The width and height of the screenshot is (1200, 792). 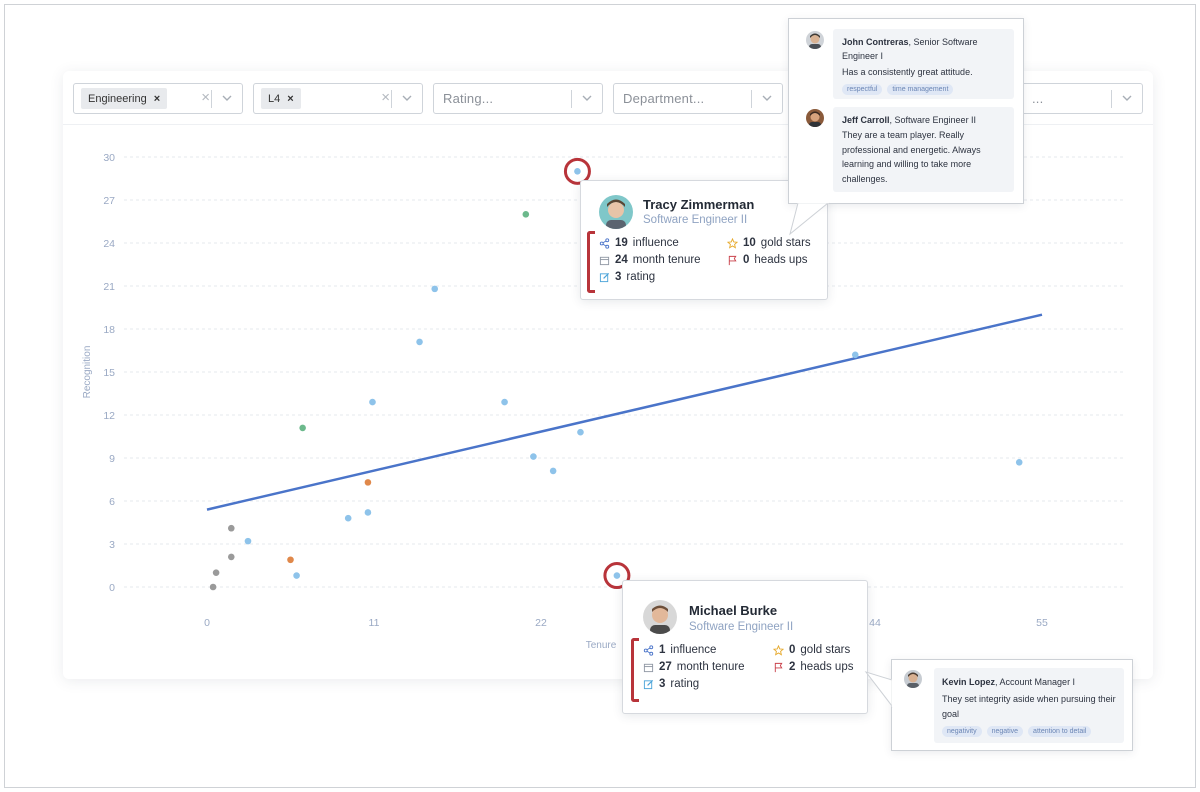 I want to click on stat-value: 10, so click(x=749, y=243).